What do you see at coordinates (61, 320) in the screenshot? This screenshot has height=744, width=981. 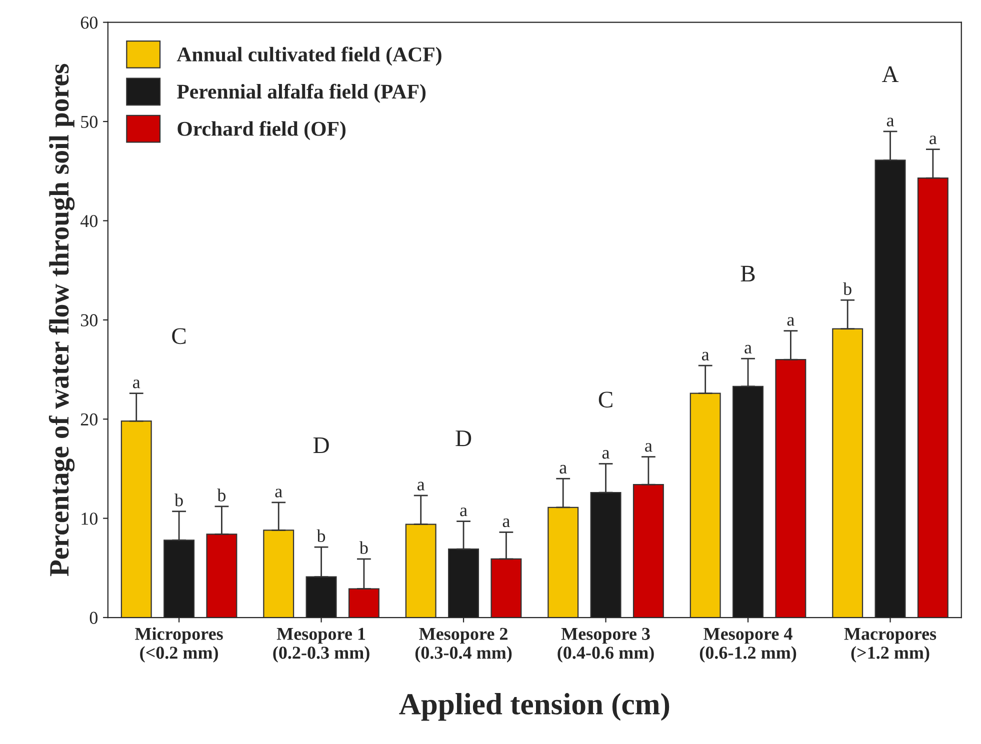 I see `y-axis-title: Percentage of water flow through soil pores` at bounding box center [61, 320].